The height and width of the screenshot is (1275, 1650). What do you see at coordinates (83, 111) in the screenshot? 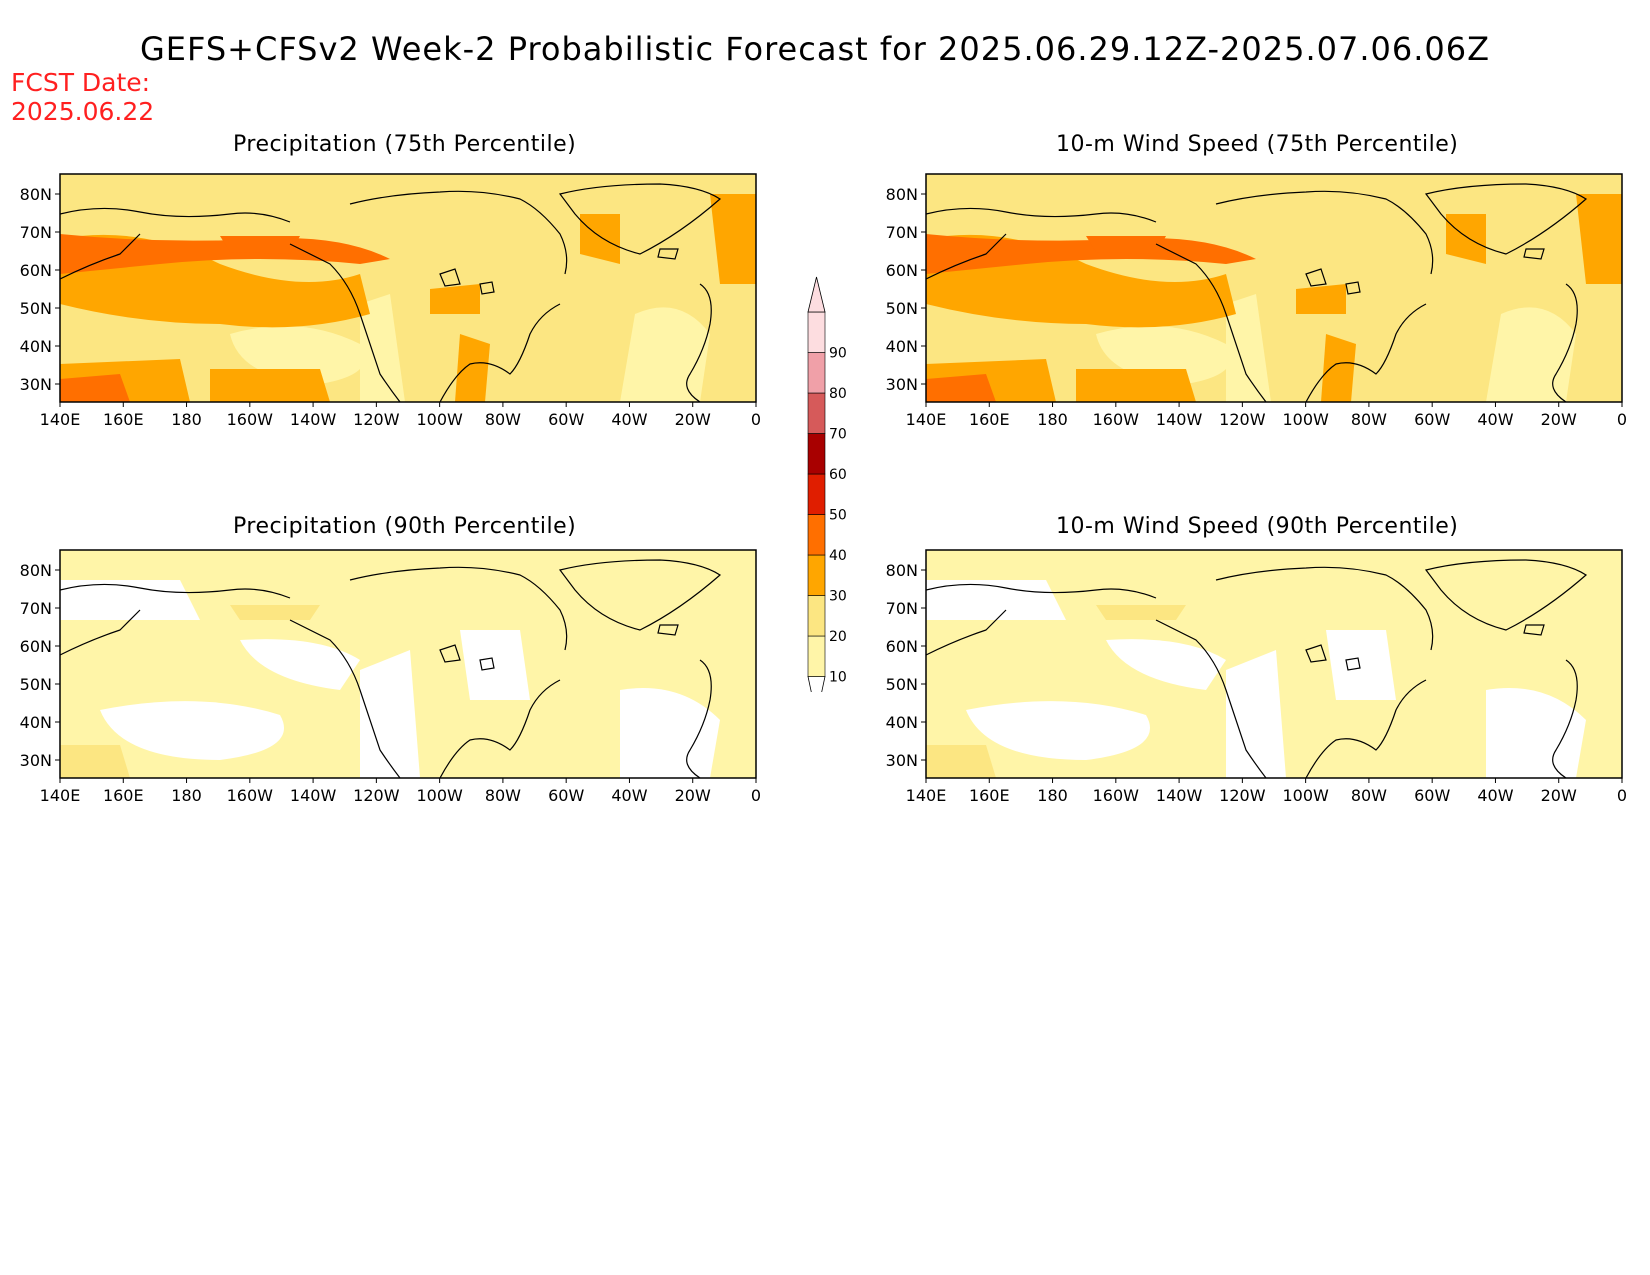
I see `fcst-date-value: 2025.06.22` at bounding box center [83, 111].